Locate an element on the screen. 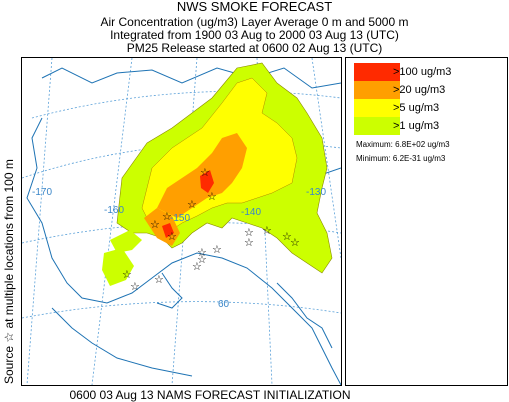 This screenshot has height=402, width=509. legend-swatch-gt5 is located at coordinates (377, 108).